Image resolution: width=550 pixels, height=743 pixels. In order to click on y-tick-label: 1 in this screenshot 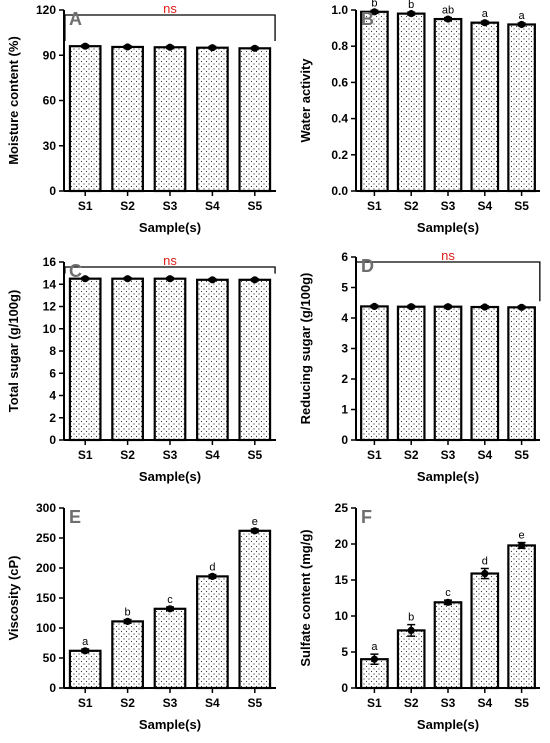, I will do `click(344, 410)`.